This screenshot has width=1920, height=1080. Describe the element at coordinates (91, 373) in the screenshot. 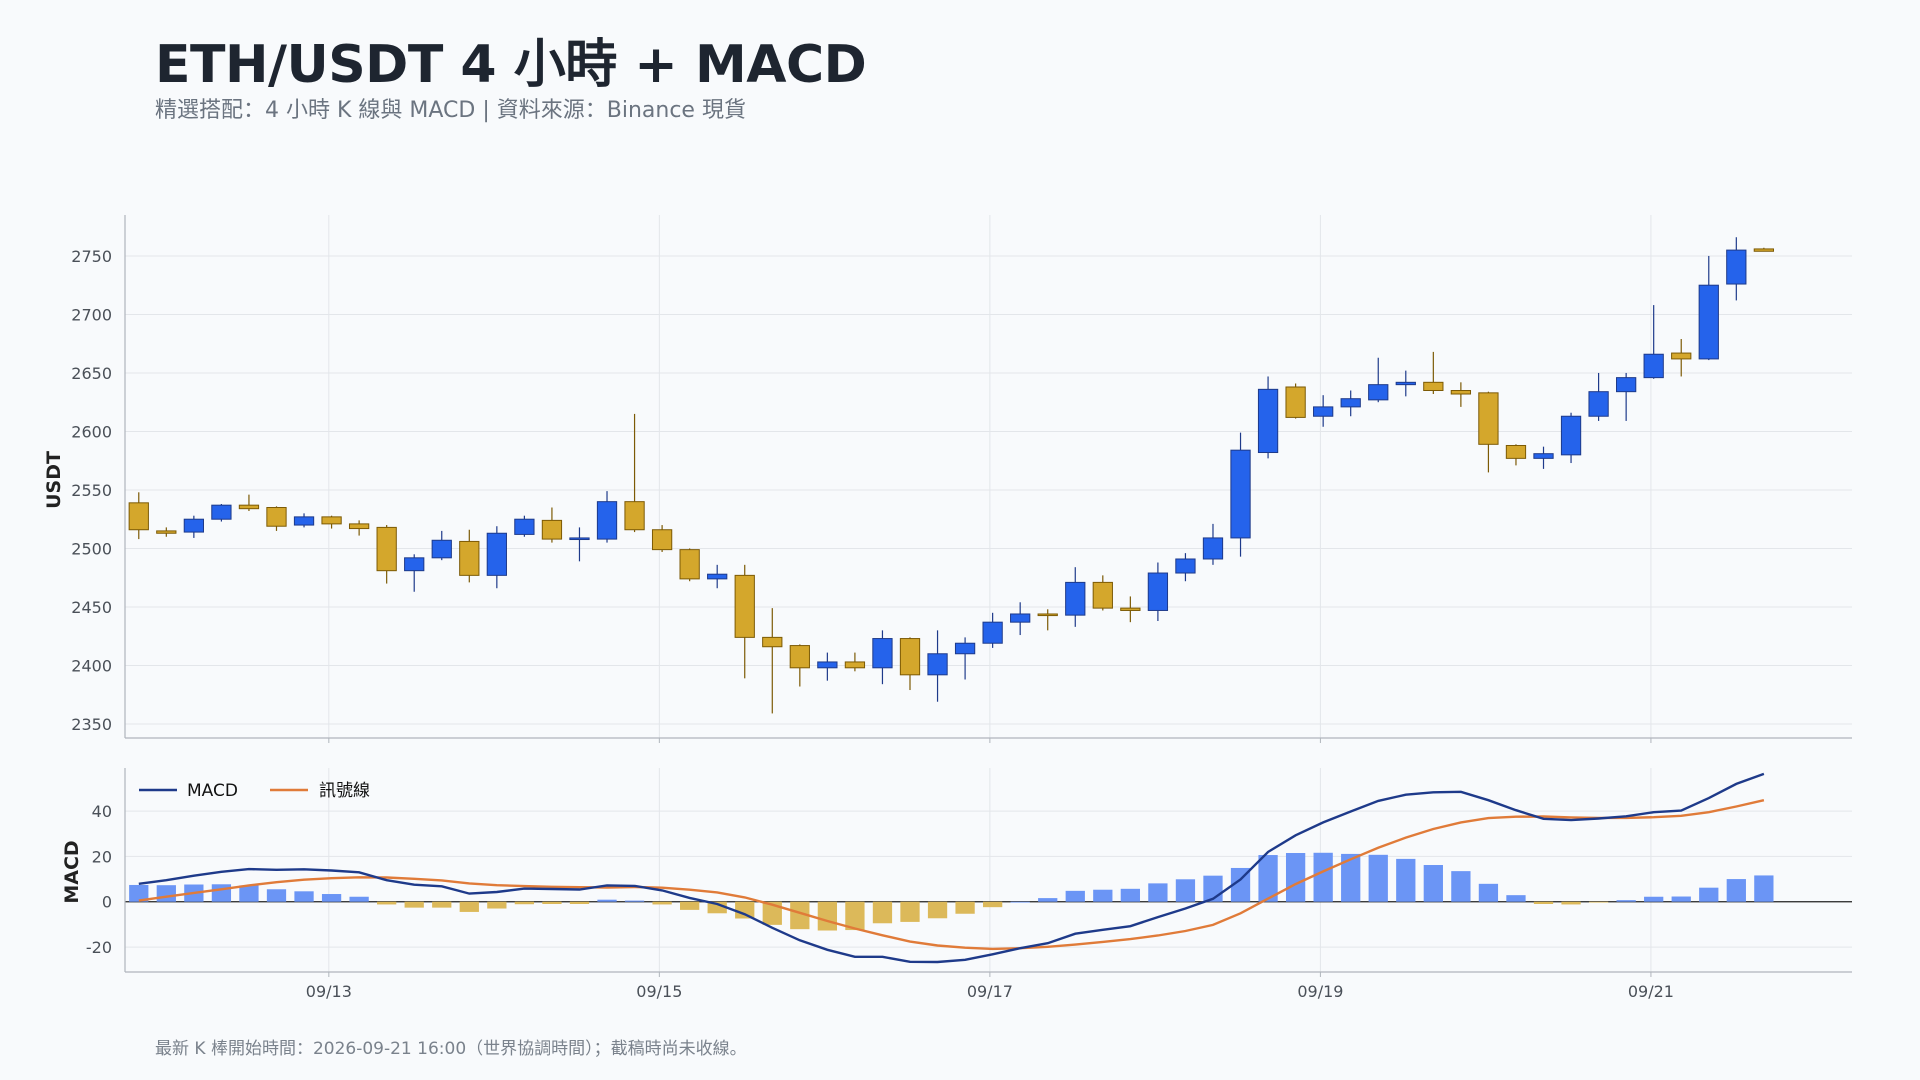

I see `price-y-tick-label: 2650` at that location.